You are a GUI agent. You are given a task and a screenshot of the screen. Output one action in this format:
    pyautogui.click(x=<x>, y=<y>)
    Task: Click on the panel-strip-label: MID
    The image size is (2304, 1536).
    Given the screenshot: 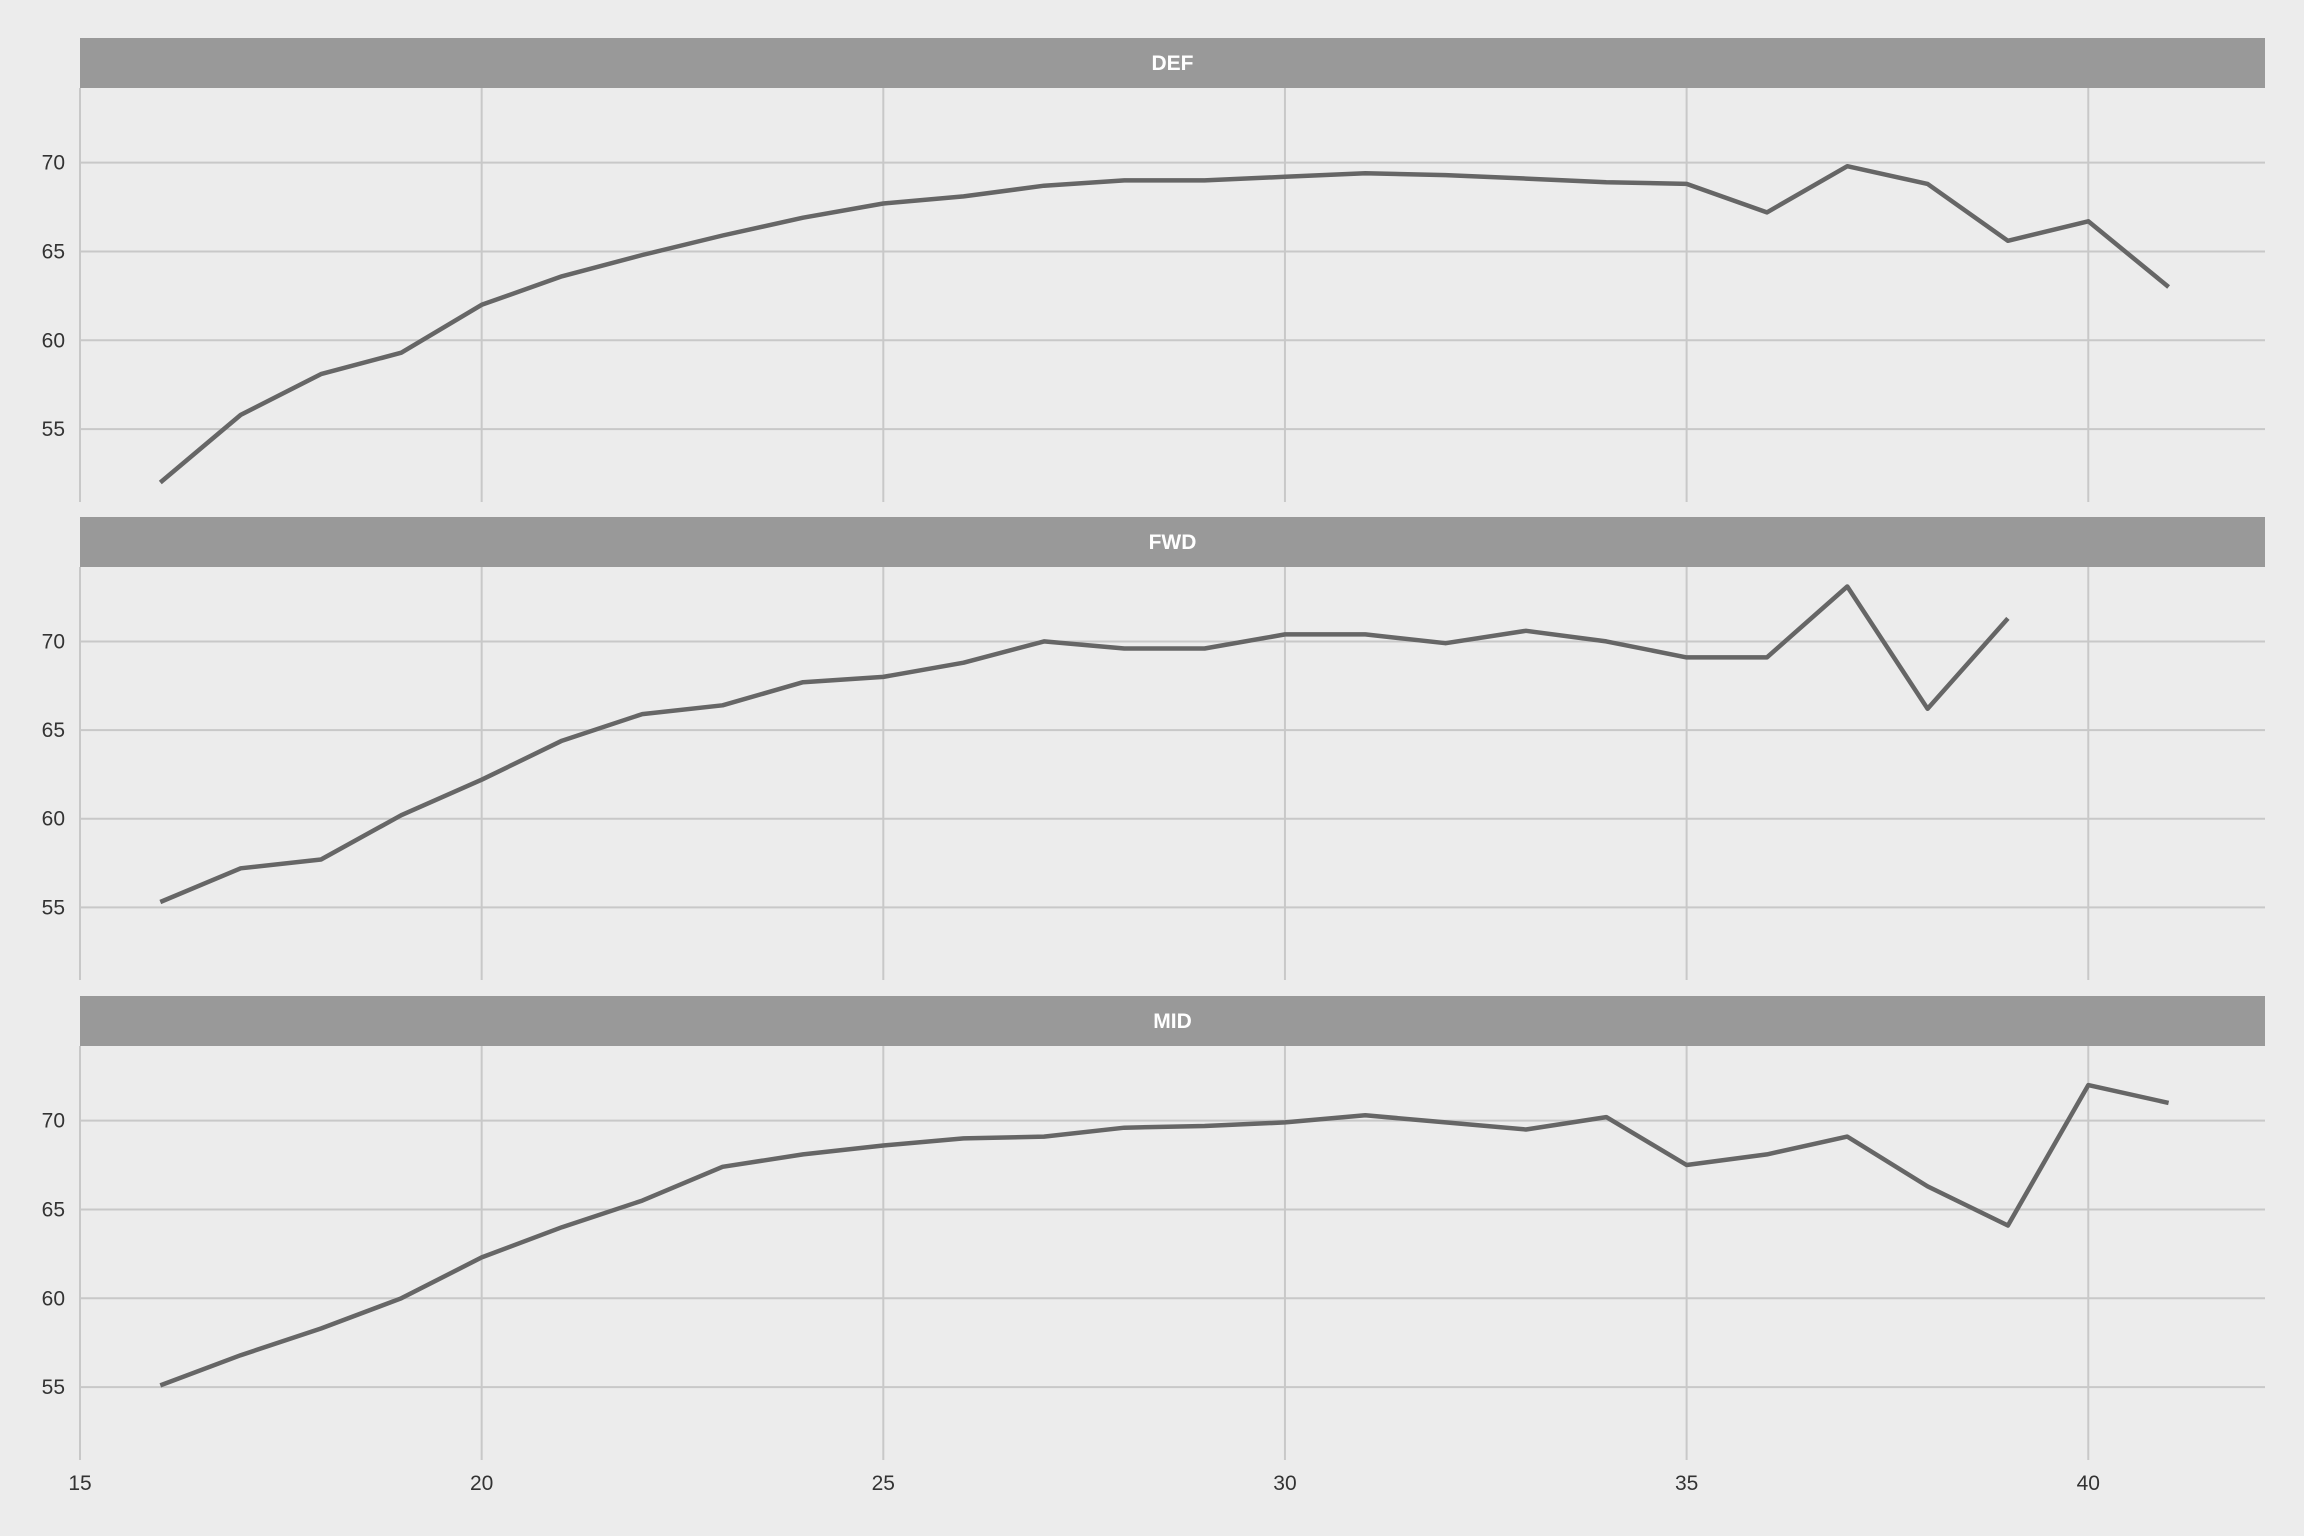 What is the action you would take?
    pyautogui.click(x=1172, y=1021)
    